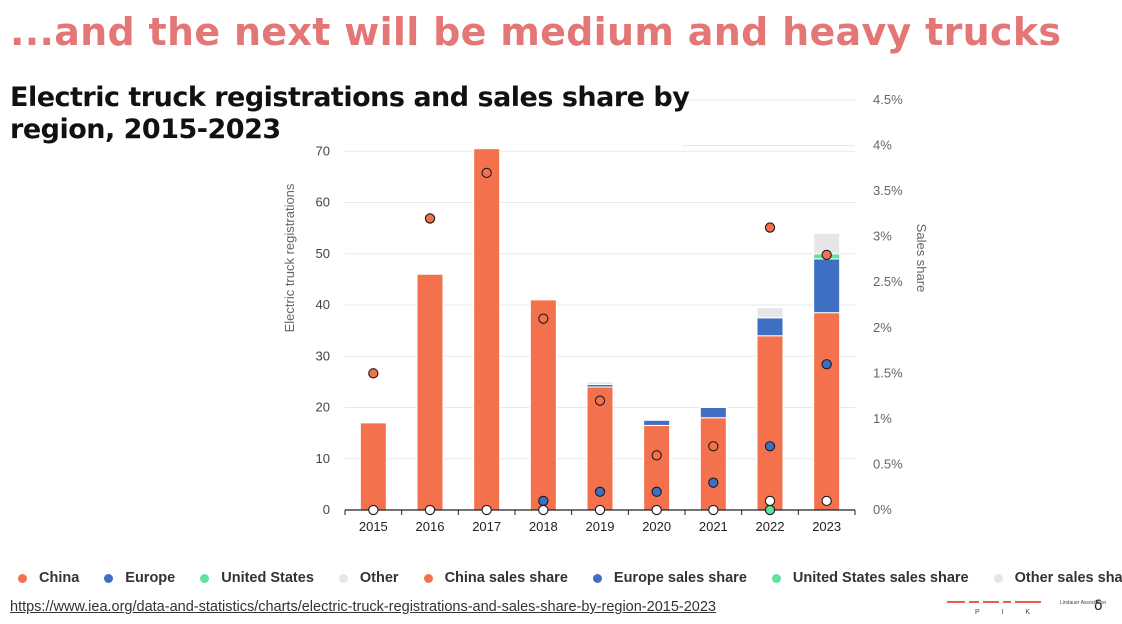  Describe the element at coordinates (379, 578) in the screenshot. I see `legend-label: Other` at that location.